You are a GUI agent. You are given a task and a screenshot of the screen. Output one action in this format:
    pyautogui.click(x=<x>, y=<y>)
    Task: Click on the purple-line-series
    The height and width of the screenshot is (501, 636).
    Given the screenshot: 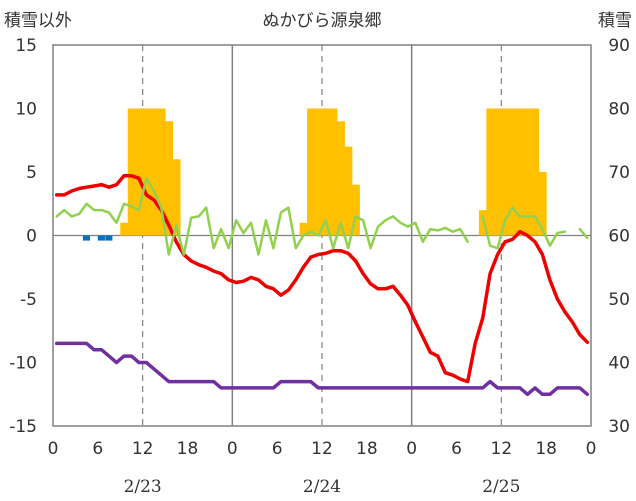 What is the action you would take?
    pyautogui.click(x=322, y=369)
    